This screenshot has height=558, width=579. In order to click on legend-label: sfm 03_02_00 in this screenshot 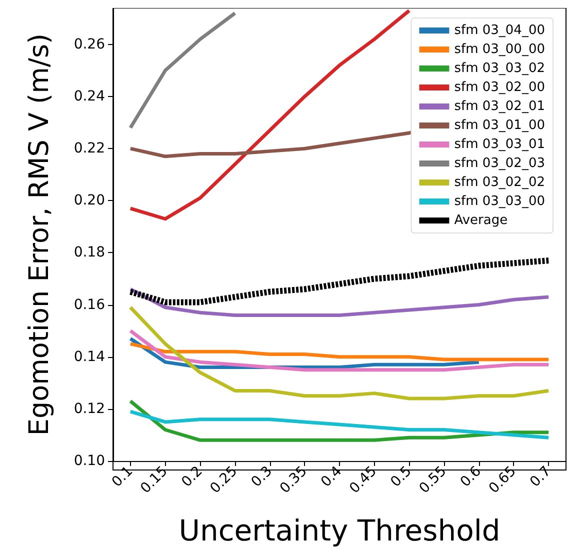, I will do `click(500, 87)`.